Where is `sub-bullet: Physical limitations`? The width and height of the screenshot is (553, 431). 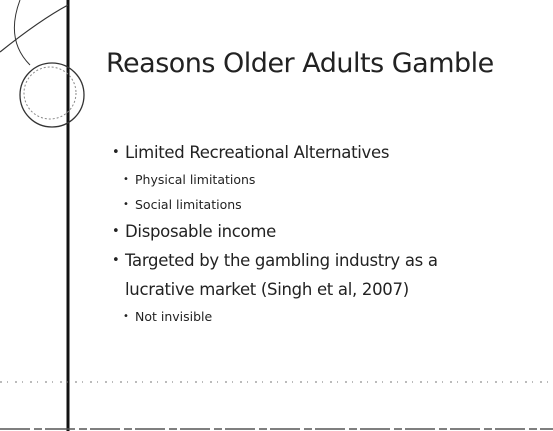 sub-bullet: Physical limitations is located at coordinates (292, 179).